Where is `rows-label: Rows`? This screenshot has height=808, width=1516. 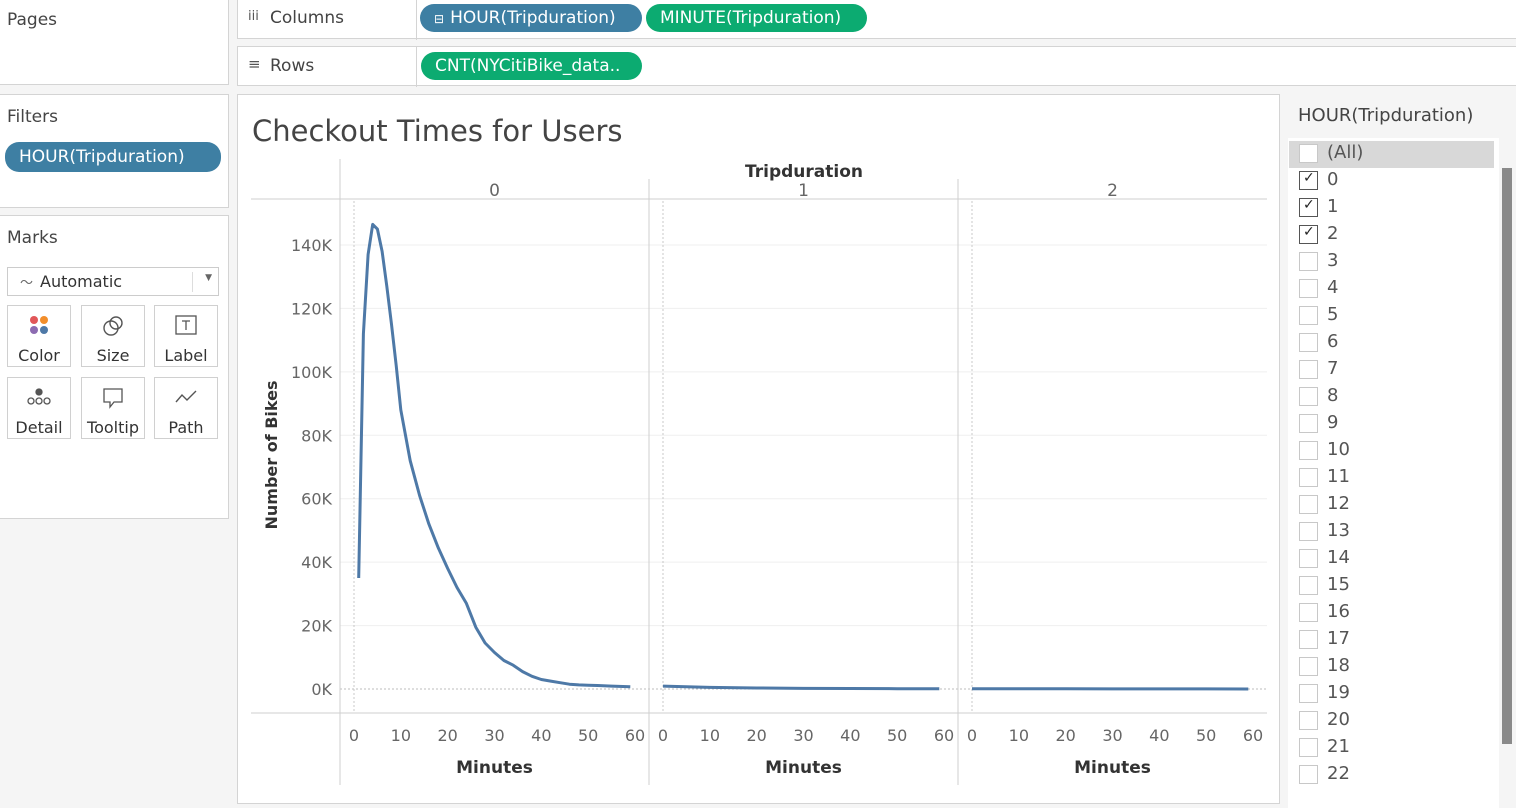 rows-label: Rows is located at coordinates (292, 66).